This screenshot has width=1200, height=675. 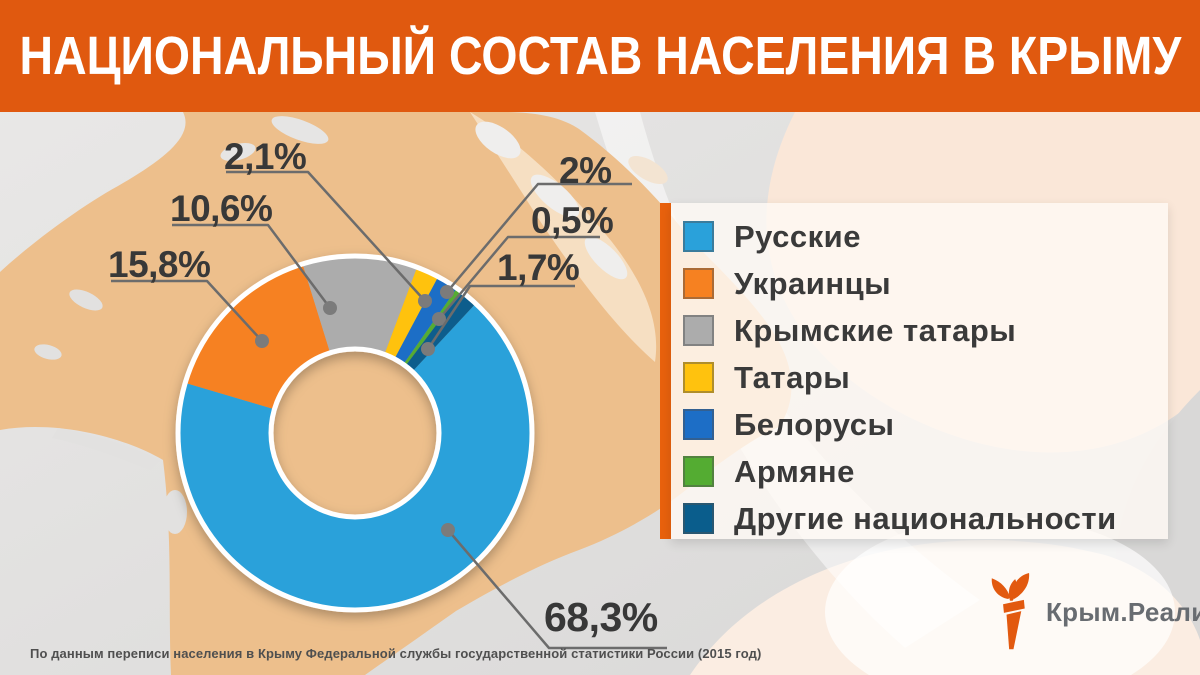 I want to click on legend-item-others: Другие национальности, so click(x=925, y=518).